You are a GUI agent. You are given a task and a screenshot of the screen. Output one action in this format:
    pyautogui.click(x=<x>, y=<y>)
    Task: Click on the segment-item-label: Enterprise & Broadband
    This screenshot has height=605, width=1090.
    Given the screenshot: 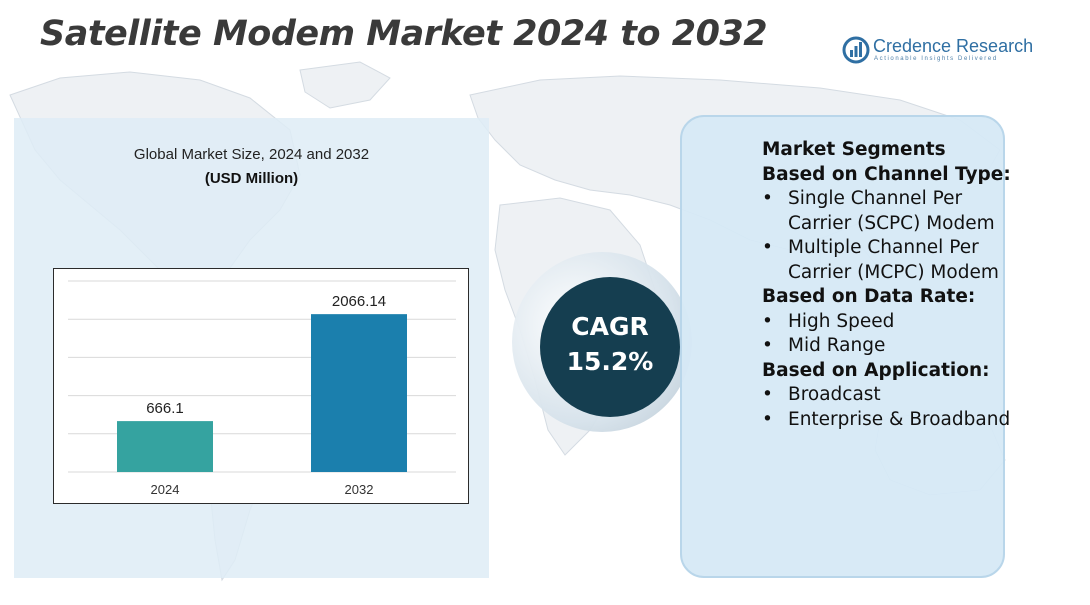 What is the action you would take?
    pyautogui.click(x=899, y=419)
    